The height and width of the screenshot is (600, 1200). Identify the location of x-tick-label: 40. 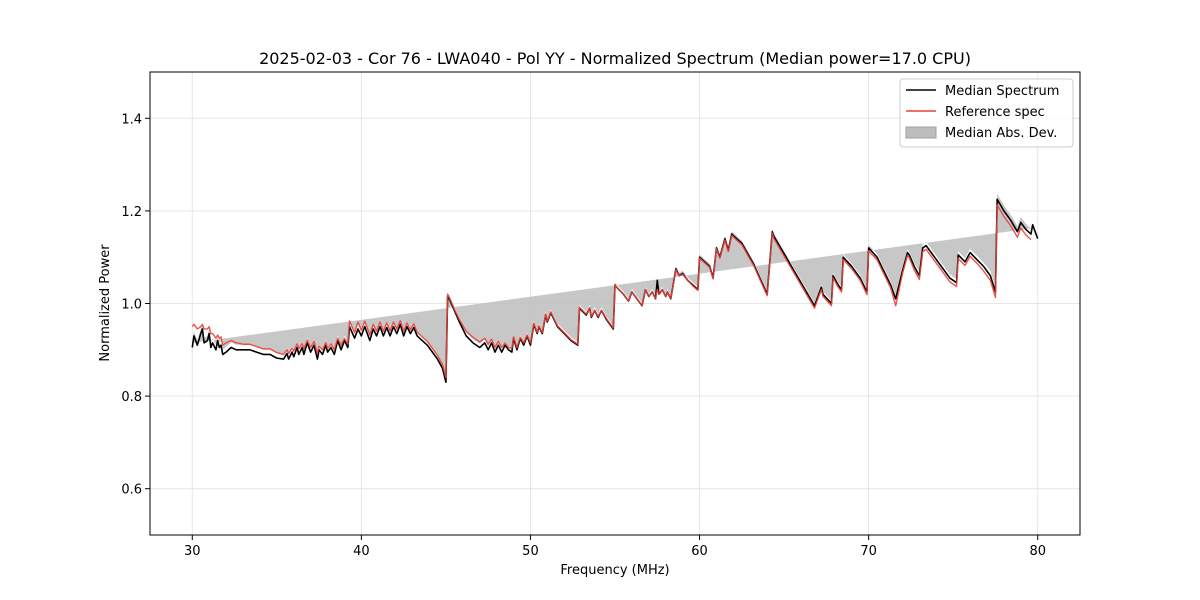
(361, 551).